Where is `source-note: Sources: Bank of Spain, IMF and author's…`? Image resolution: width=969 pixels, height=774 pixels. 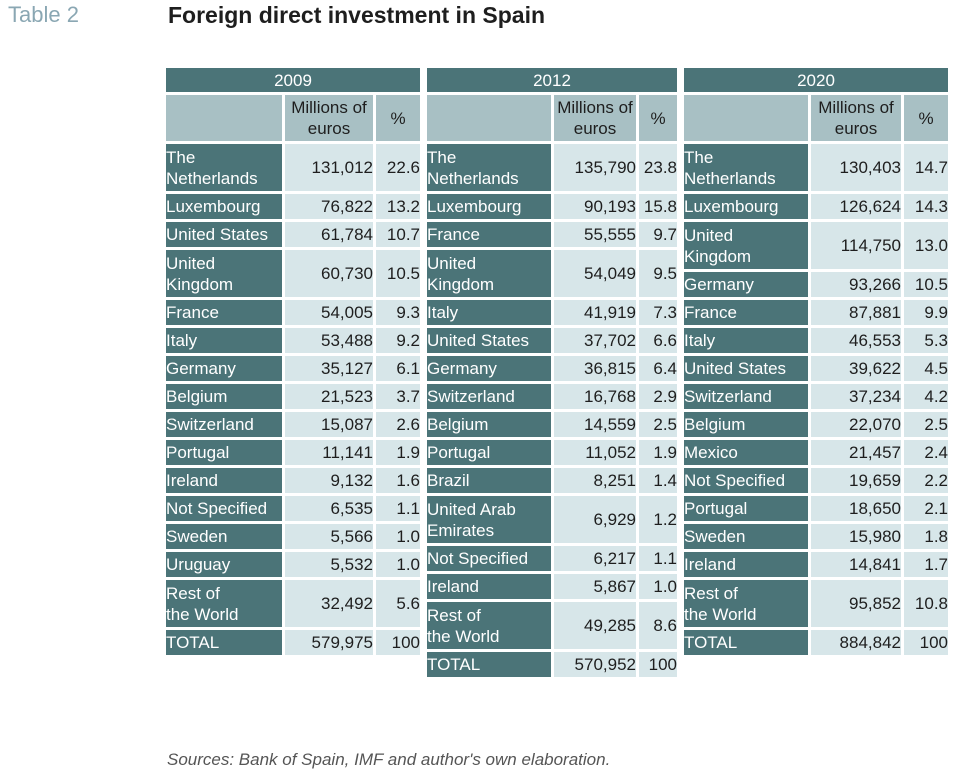 source-note: Sources: Bank of Spain, IMF and author's… is located at coordinates (389, 759).